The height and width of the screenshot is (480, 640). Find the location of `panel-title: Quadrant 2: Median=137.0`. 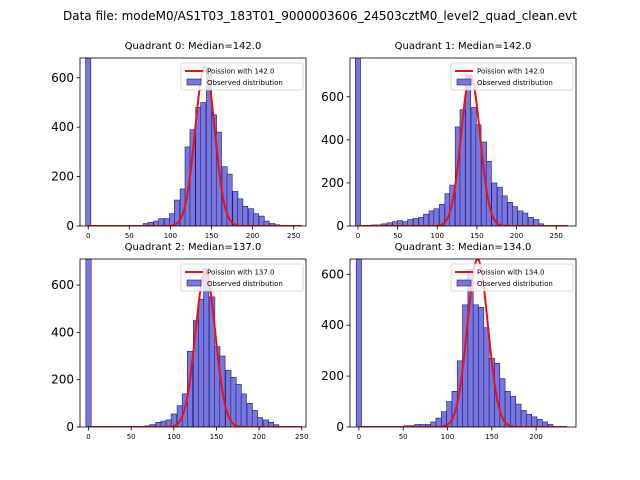

panel-title: Quadrant 2: Median=137.0 is located at coordinates (193, 247).